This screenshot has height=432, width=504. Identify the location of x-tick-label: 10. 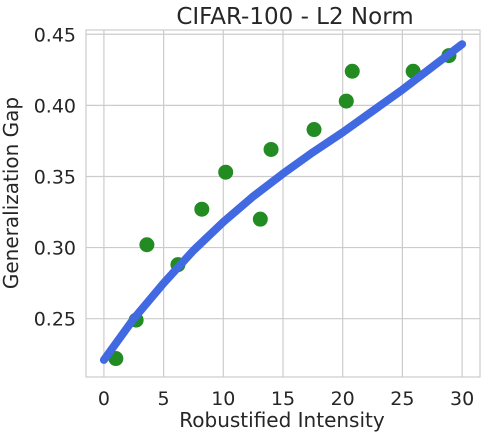
(223, 399).